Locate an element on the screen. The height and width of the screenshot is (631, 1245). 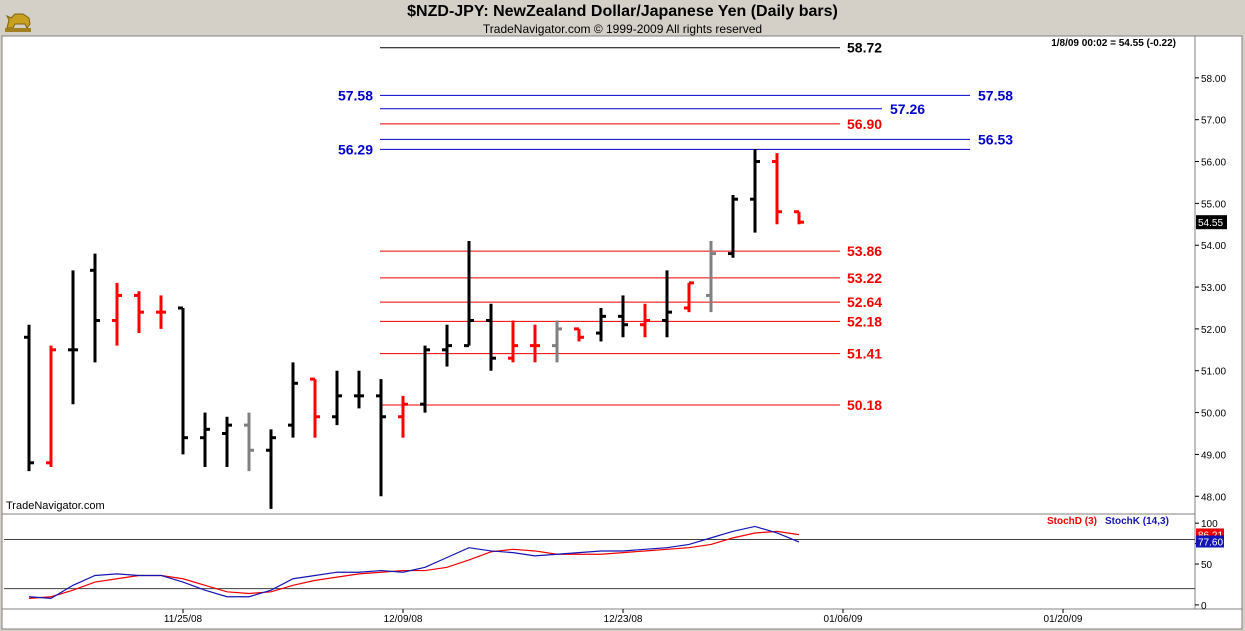
level-label: 53.86 is located at coordinates (864, 251).